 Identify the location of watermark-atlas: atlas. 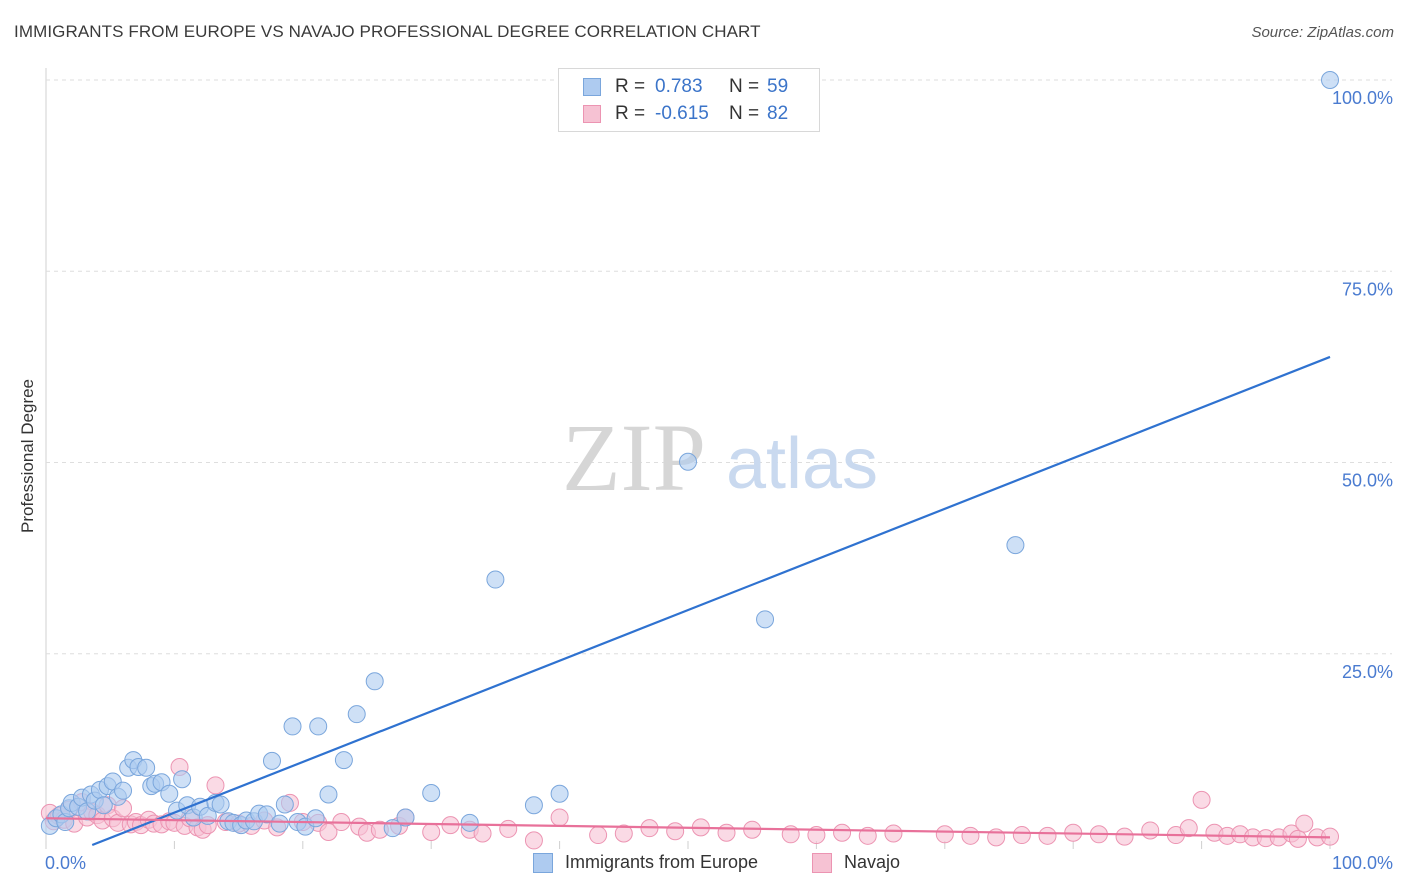
(802, 464).